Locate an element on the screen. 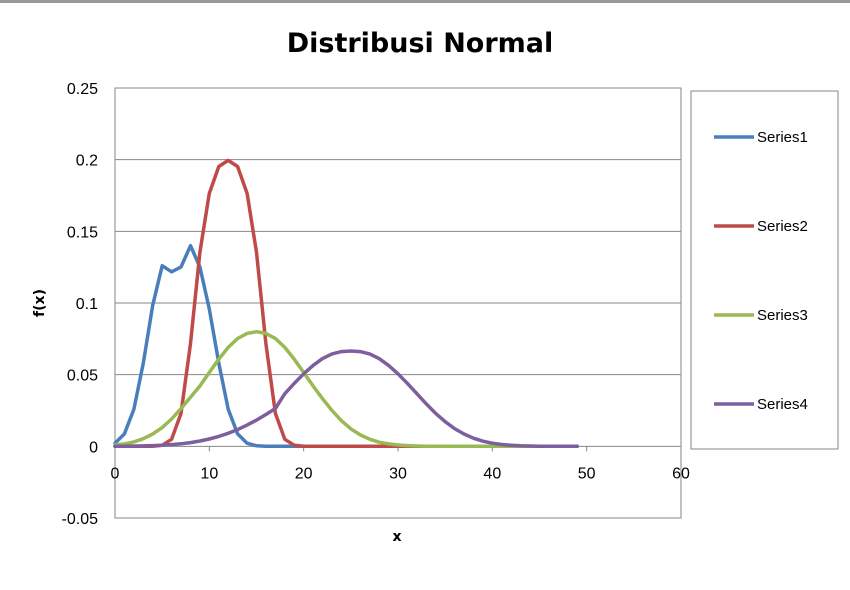 Image resolution: width=850 pixels, height=590 pixels. legend-box is located at coordinates (764, 270).